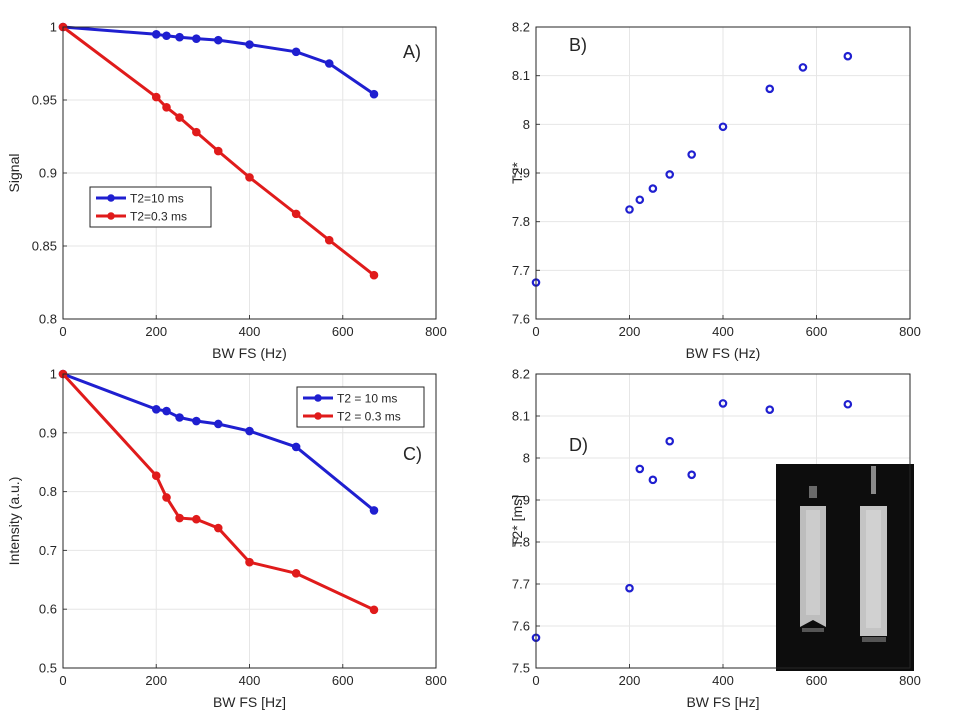 This screenshot has width=960, height=720. Describe the element at coordinates (218, 60) in the screenshot. I see `series-line` at that location.